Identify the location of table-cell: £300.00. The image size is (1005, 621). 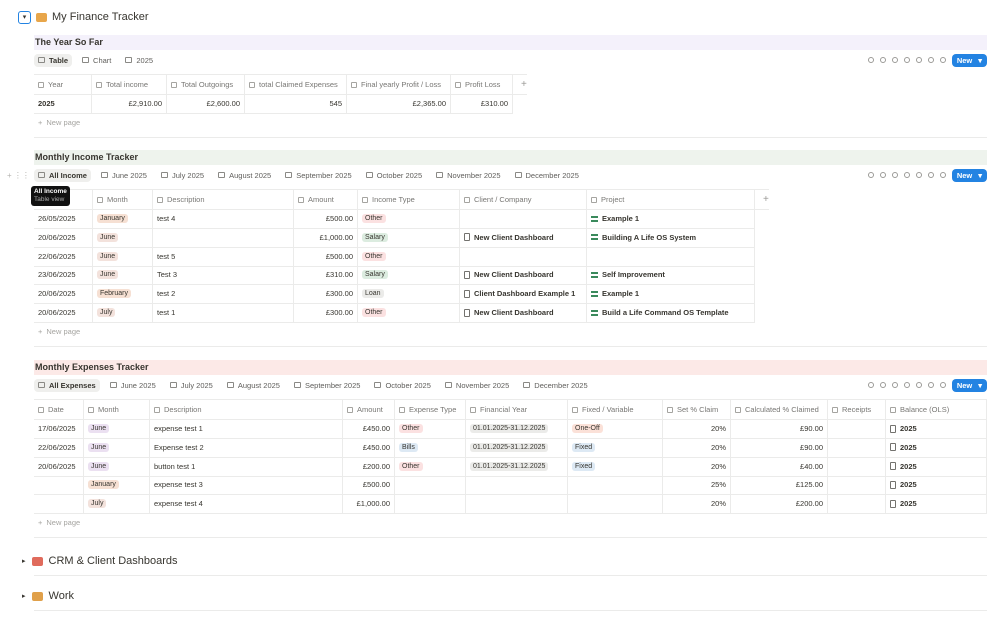
(326, 294).